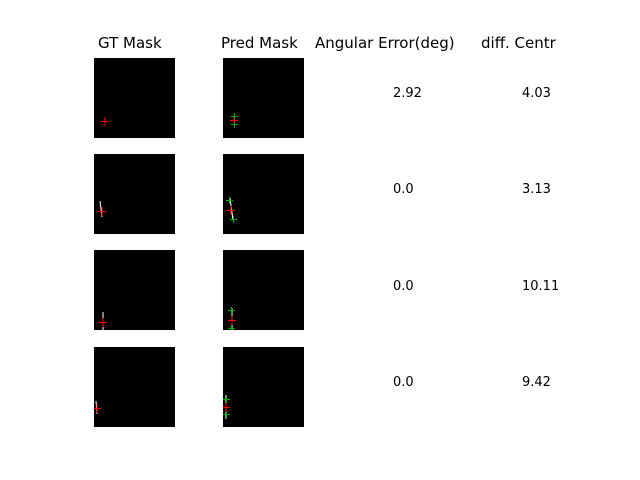 This screenshot has height=480, width=640. What do you see at coordinates (536, 93) in the screenshot?
I see `diff-centr-value: 4.03` at bounding box center [536, 93].